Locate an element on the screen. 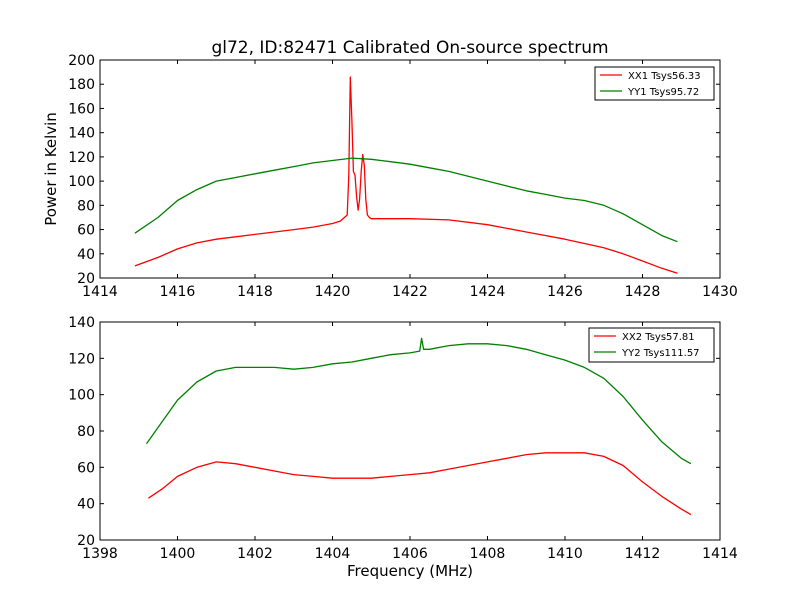  x-tick-label: 1420 is located at coordinates (333, 292).